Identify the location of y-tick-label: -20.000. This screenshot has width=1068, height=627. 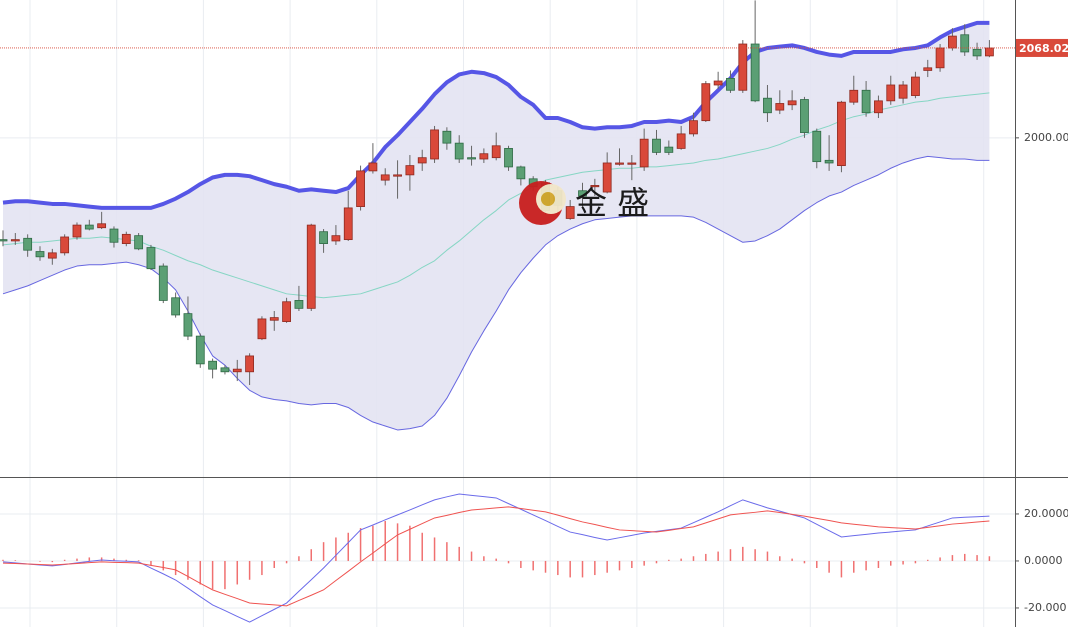
(1045, 607).